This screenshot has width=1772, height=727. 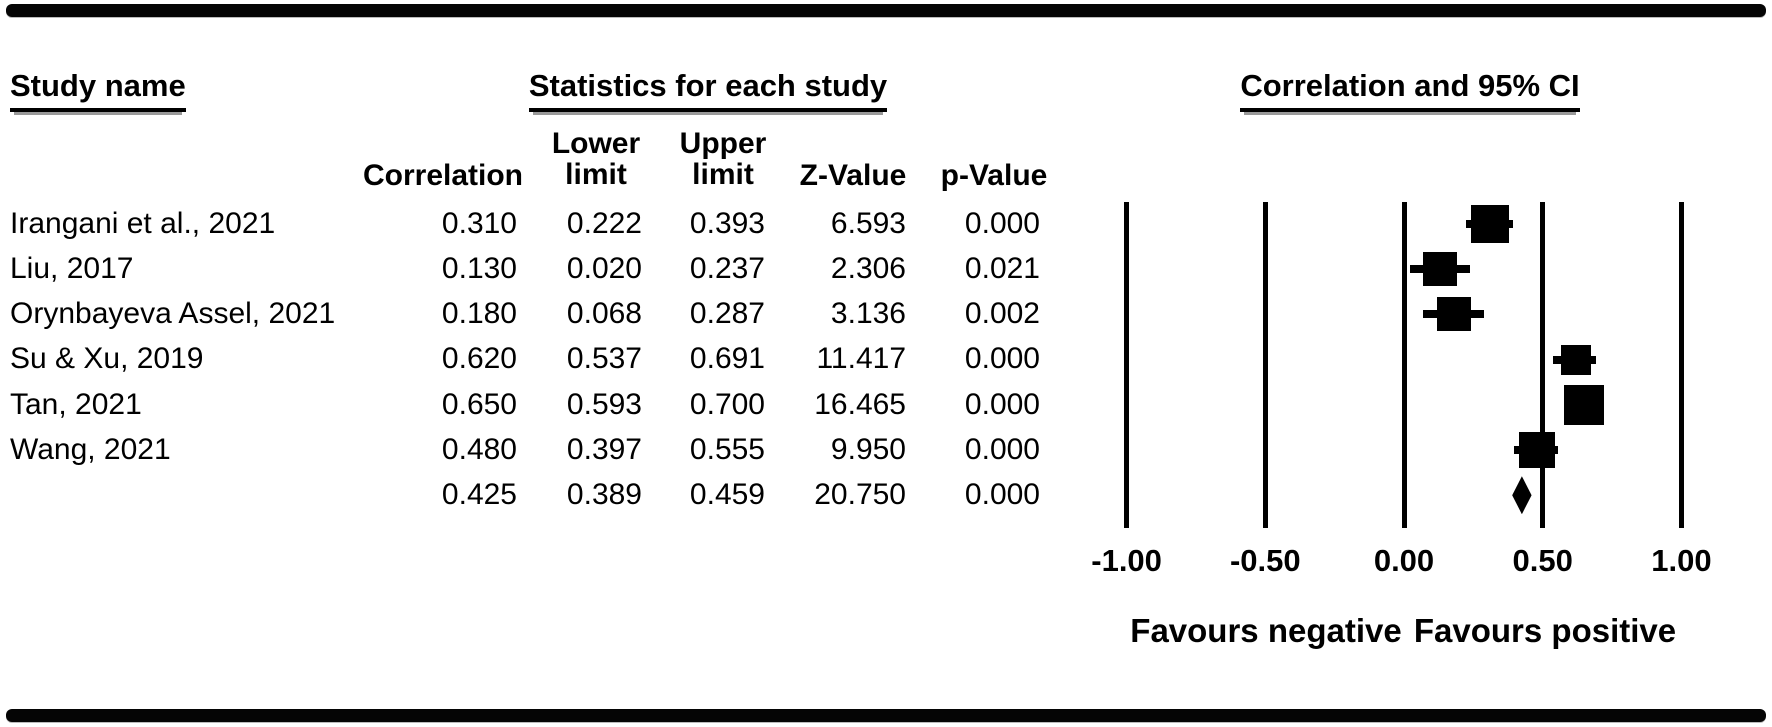 What do you see at coordinates (1404, 560) in the screenshot?
I see `axis-tick-label: 0.00` at bounding box center [1404, 560].